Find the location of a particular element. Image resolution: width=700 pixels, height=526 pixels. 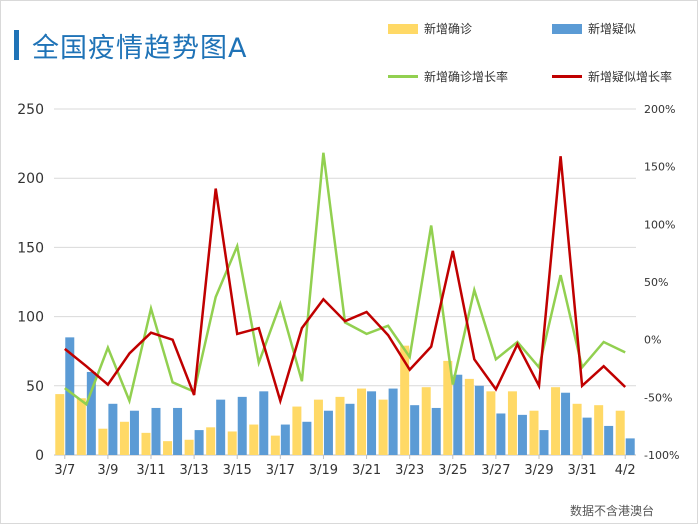

legend-item-suspected-growth: 新增疑似增长率 is located at coordinates (612, 76).